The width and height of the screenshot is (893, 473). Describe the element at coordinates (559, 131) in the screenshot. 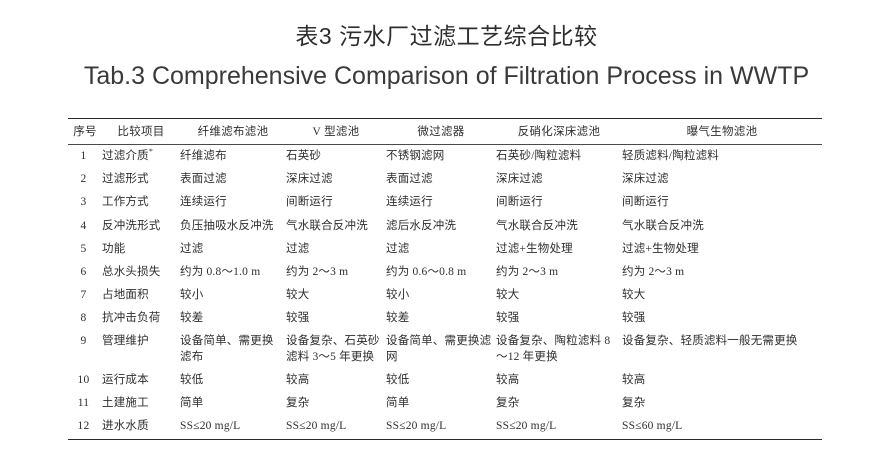

I see `column-header-denitrification-deep-bed-filter: 反硝化深床滤池` at that location.